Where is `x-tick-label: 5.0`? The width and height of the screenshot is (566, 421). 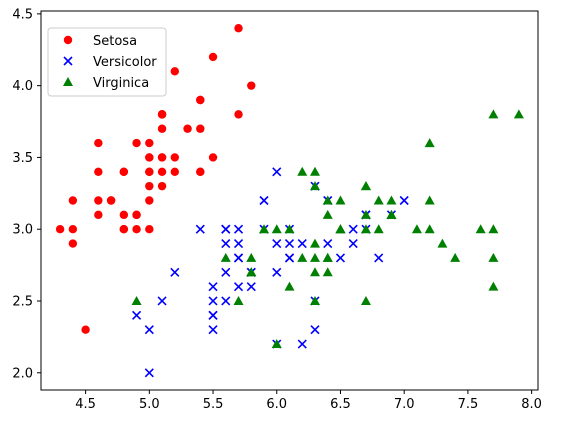
x-tick-label: 5.0 is located at coordinates (149, 404).